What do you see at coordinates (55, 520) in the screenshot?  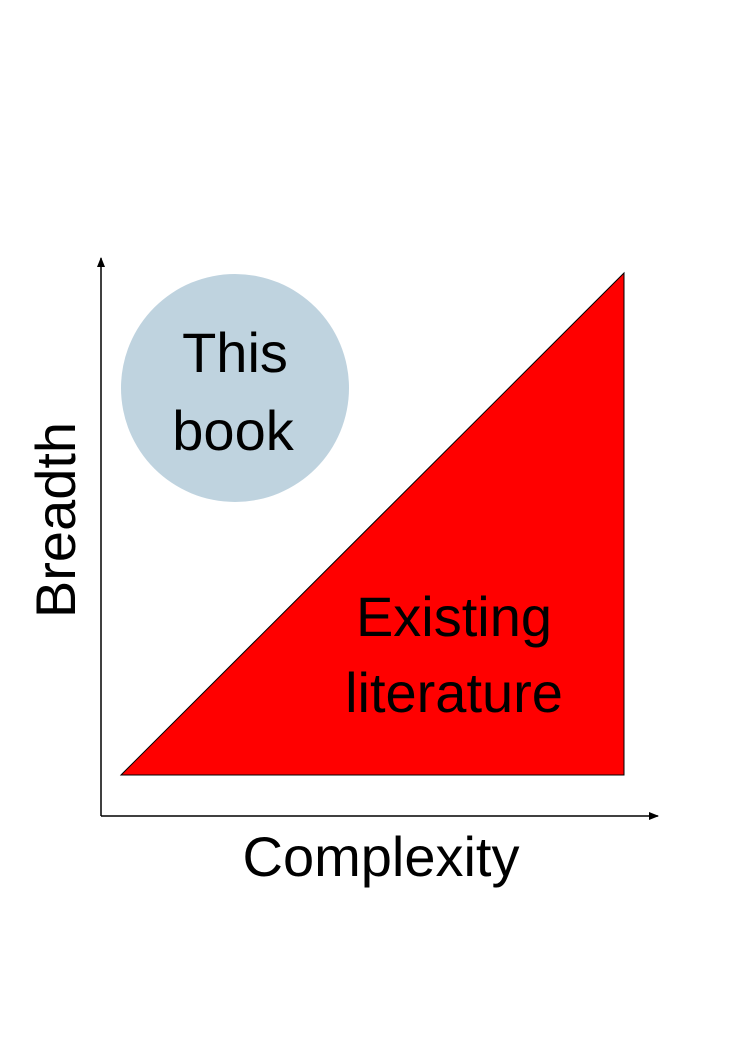 I see `y-axis-label: Breadth` at bounding box center [55, 520].